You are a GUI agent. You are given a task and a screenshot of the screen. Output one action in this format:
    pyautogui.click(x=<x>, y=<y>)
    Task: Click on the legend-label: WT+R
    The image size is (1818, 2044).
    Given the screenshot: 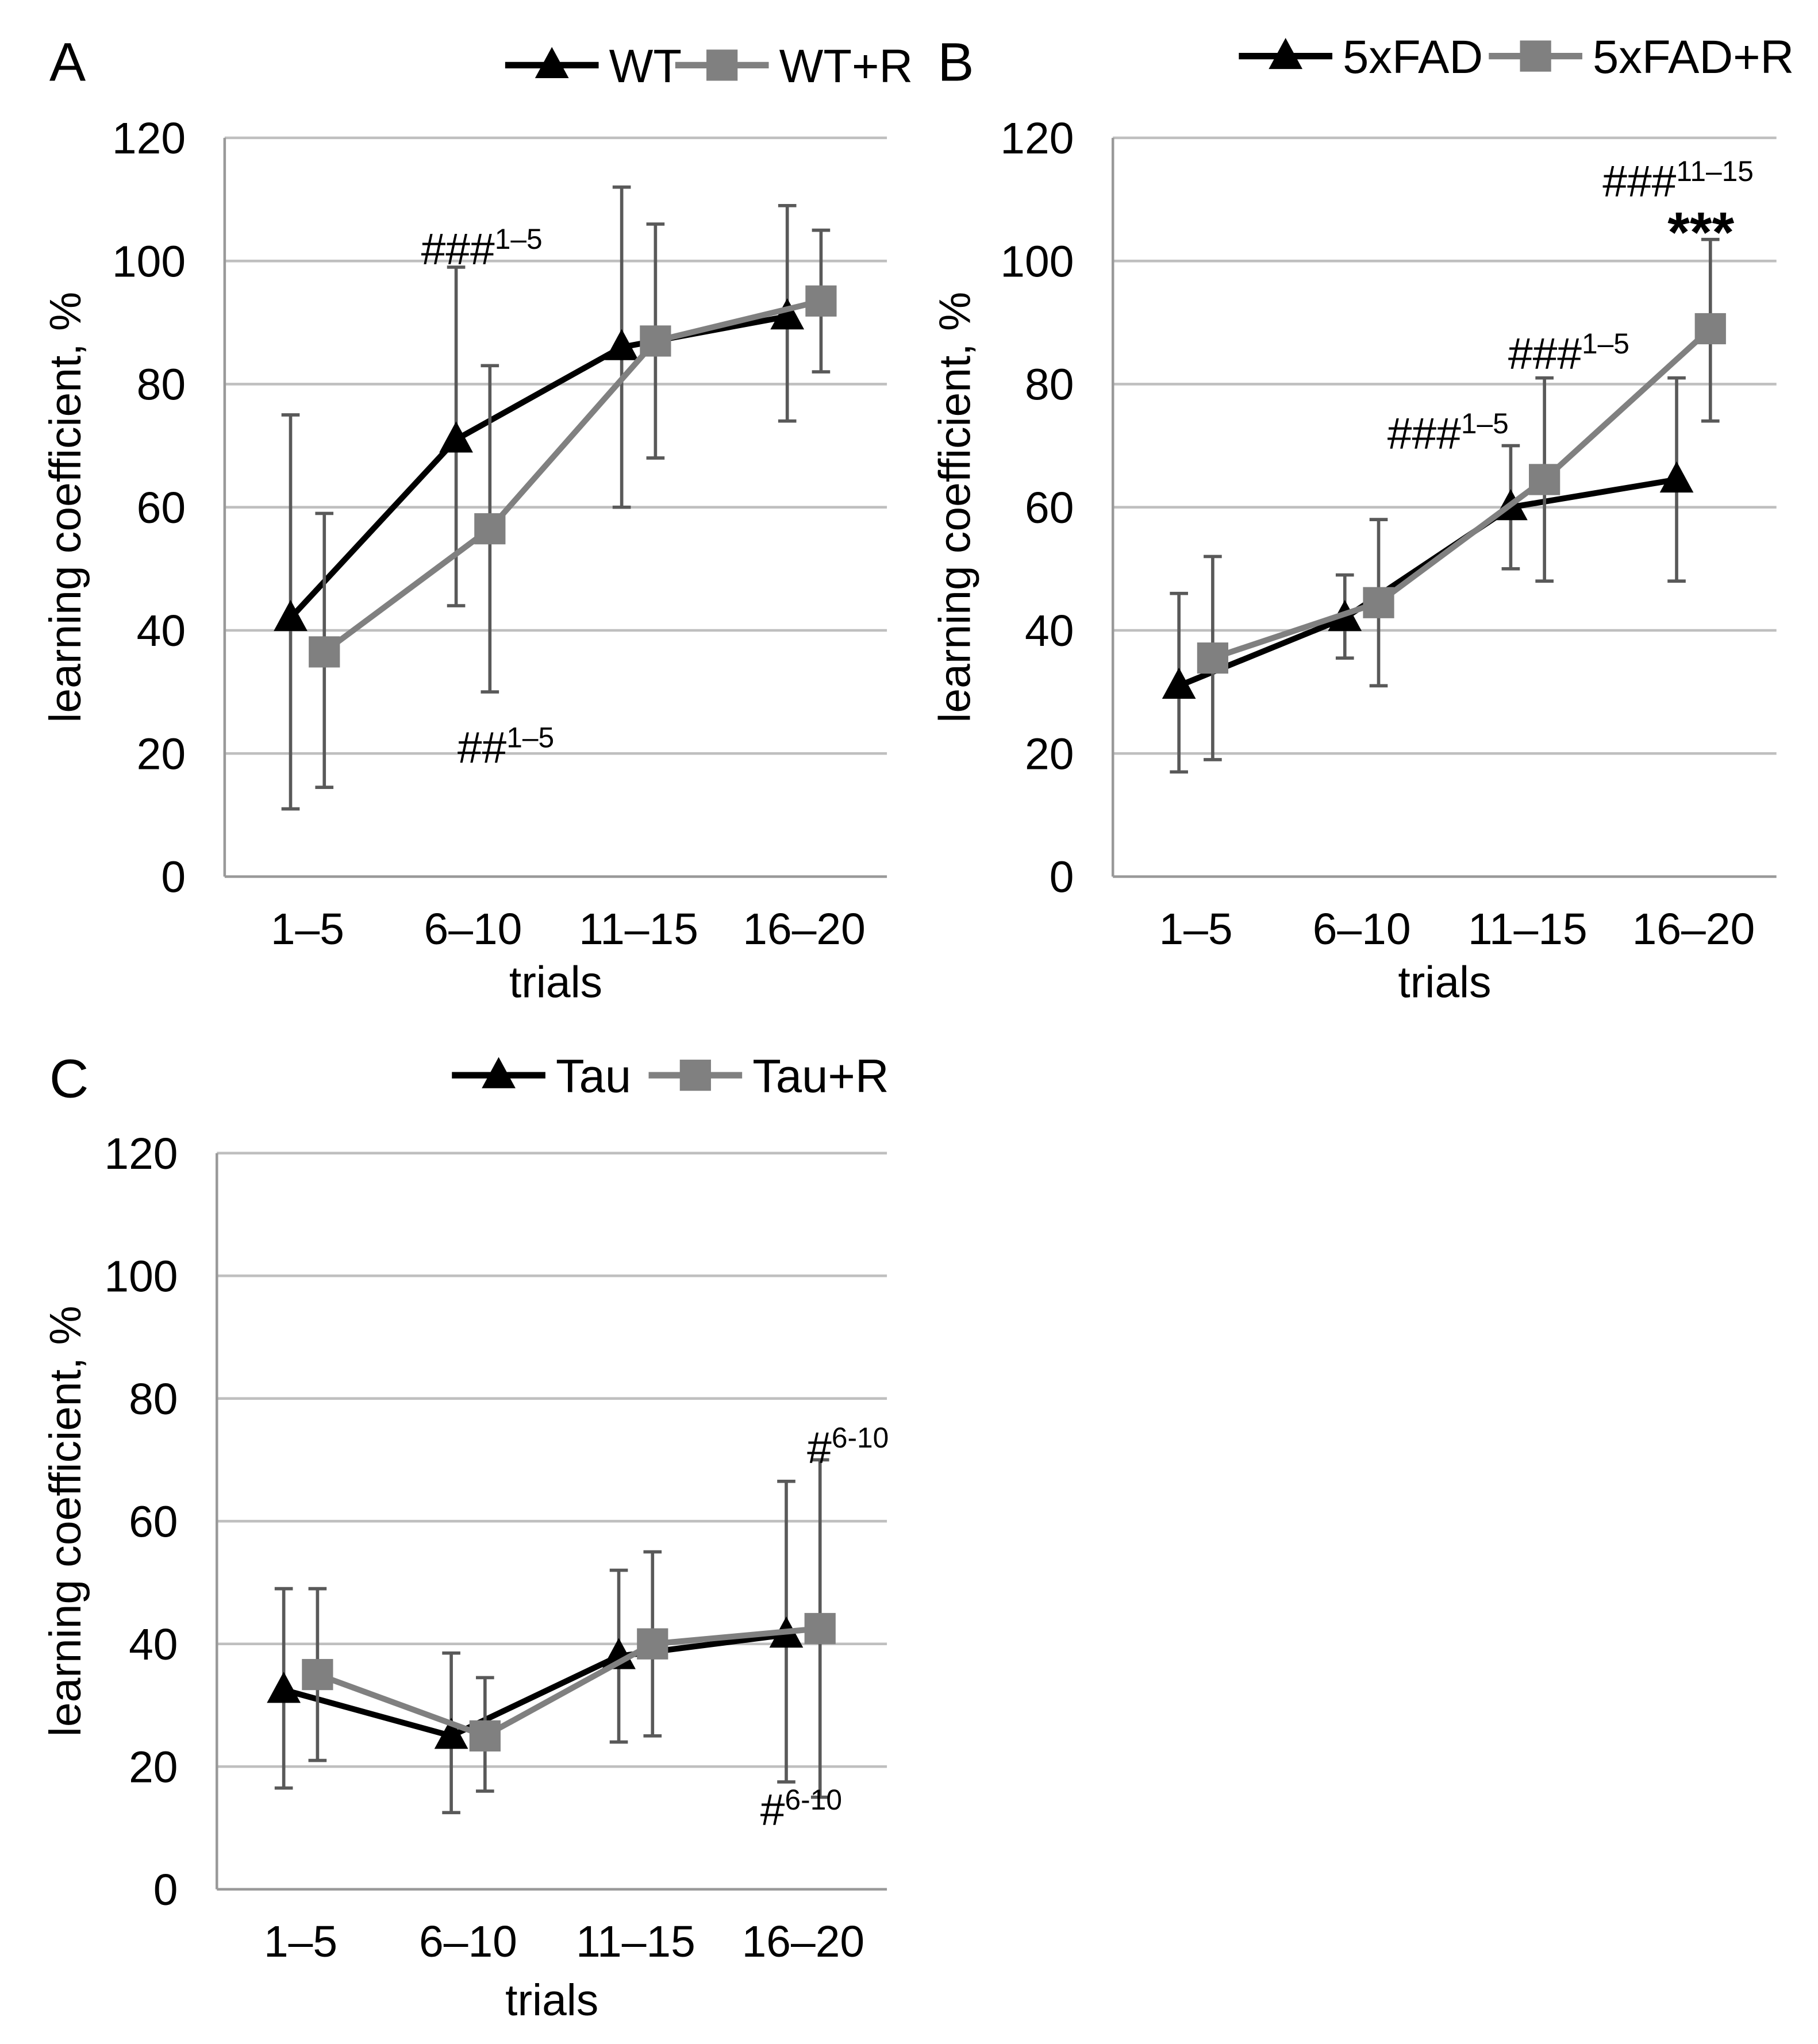 What is the action you would take?
    pyautogui.click(x=846, y=66)
    